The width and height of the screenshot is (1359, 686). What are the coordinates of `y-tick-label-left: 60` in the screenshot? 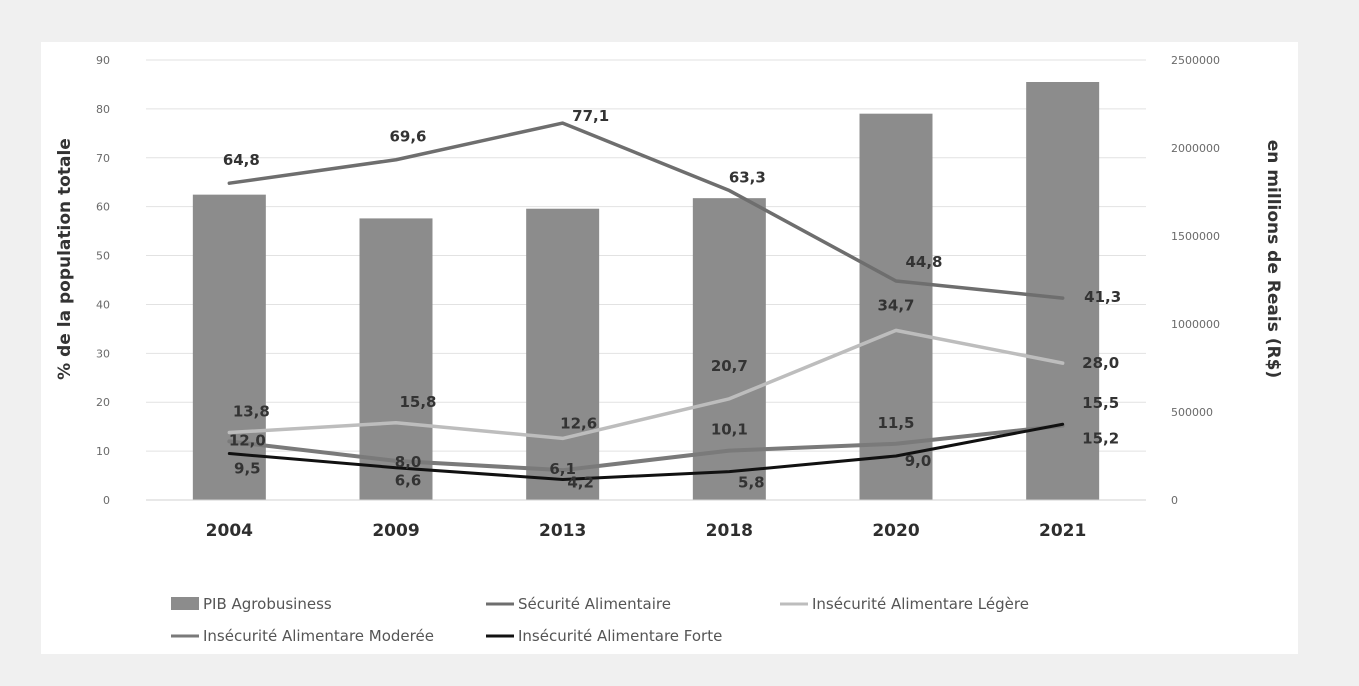 It's located at (103, 207).